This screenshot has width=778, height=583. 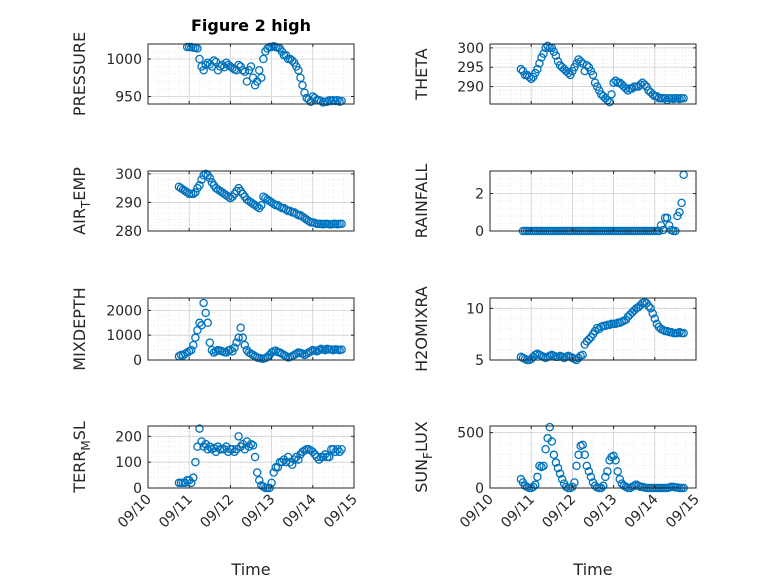 I want to click on minor-grid, so click(x=251, y=74).